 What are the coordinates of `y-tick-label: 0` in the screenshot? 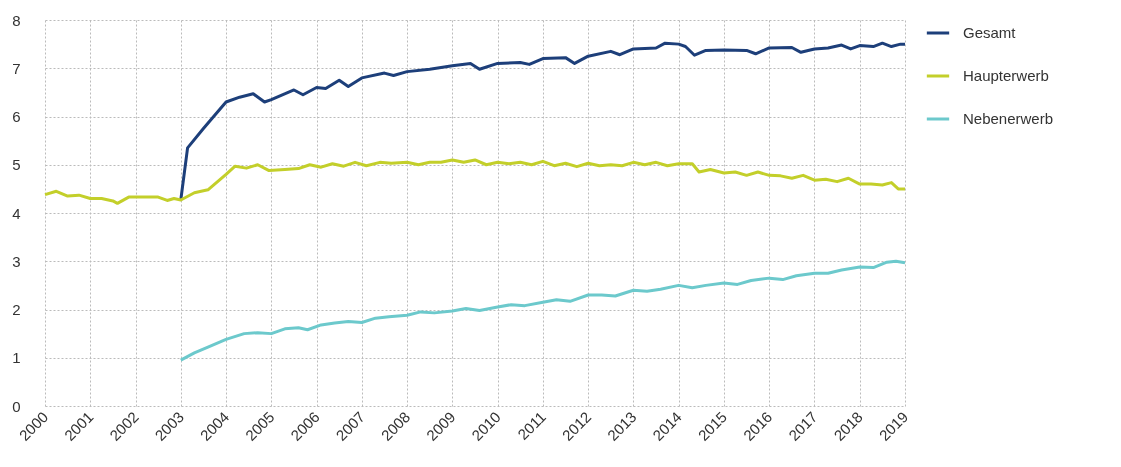 It's located at (16, 406).